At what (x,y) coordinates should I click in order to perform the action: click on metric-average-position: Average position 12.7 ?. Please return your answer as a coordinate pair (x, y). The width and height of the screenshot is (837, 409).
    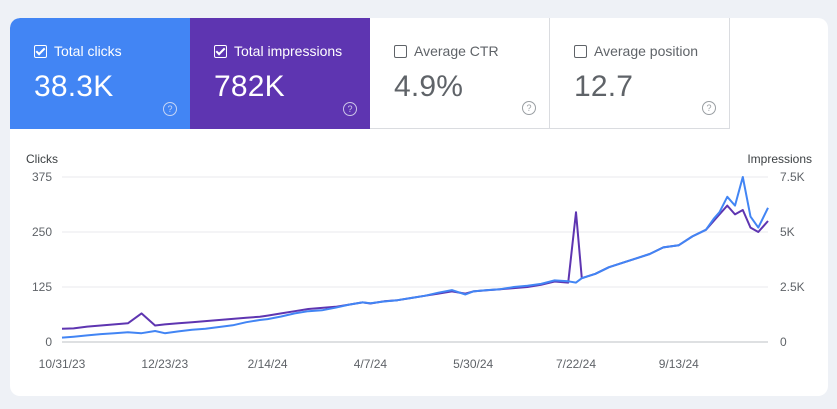
    Looking at the image, I should click on (640, 73).